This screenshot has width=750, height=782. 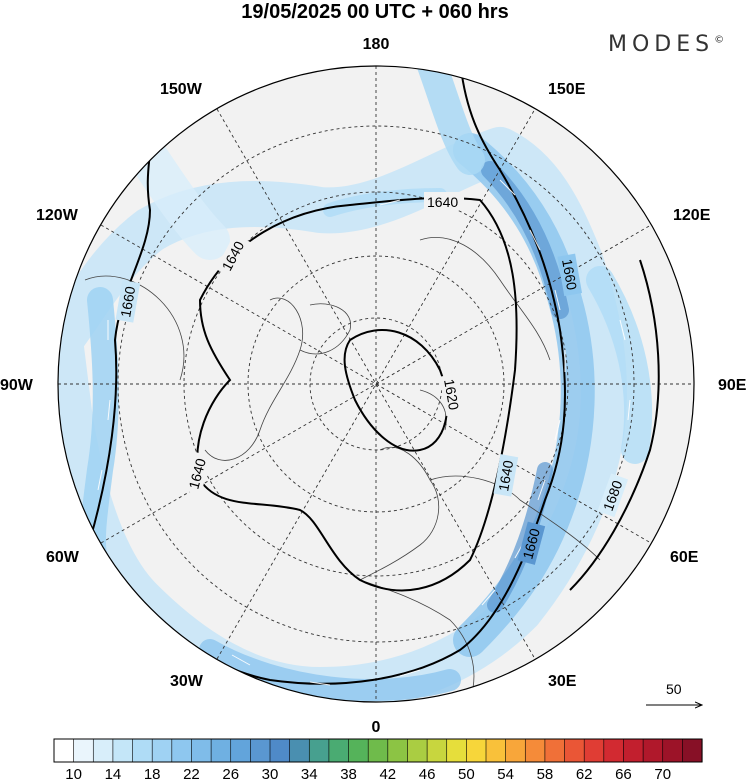 What do you see at coordinates (368, 774) in the screenshot?
I see `colorbar-labels: 10 14 18 22 26 30 34 38 42 46 50 54 58 62 66 70` at bounding box center [368, 774].